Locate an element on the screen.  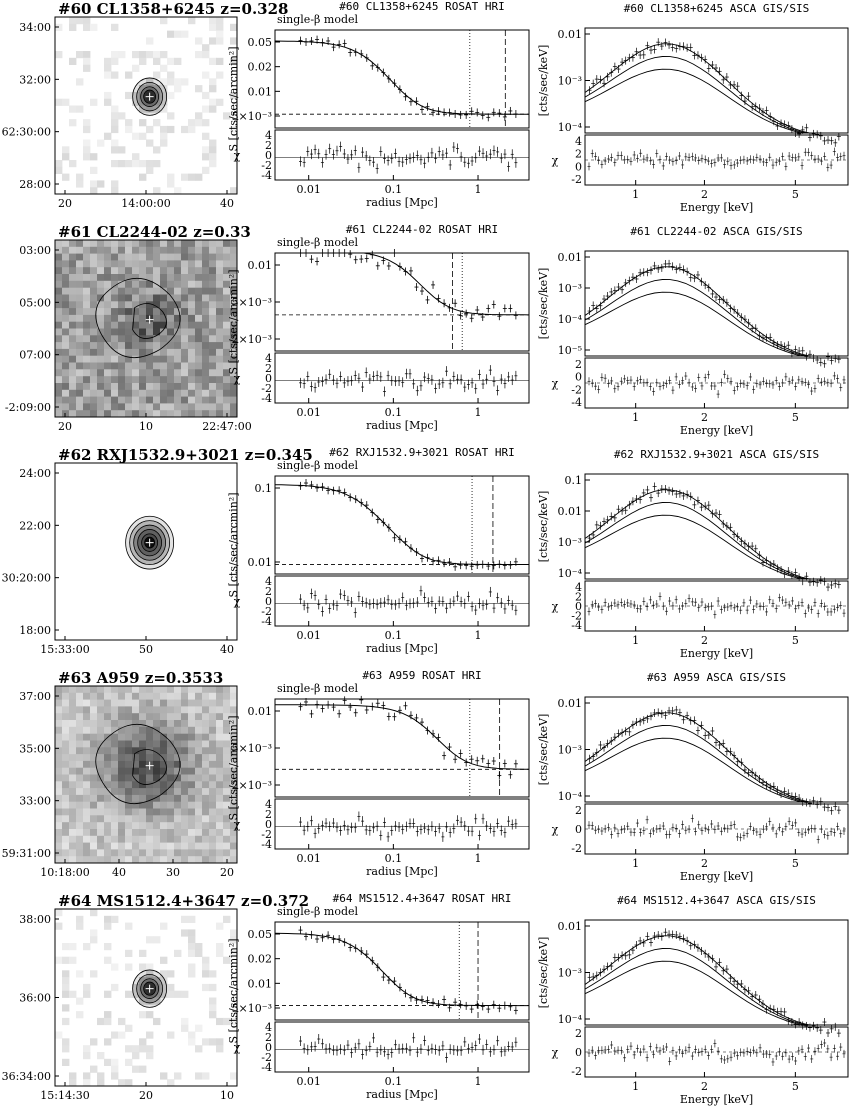
profile-chi-tick-label: 0 is located at coordinates (268, 601).